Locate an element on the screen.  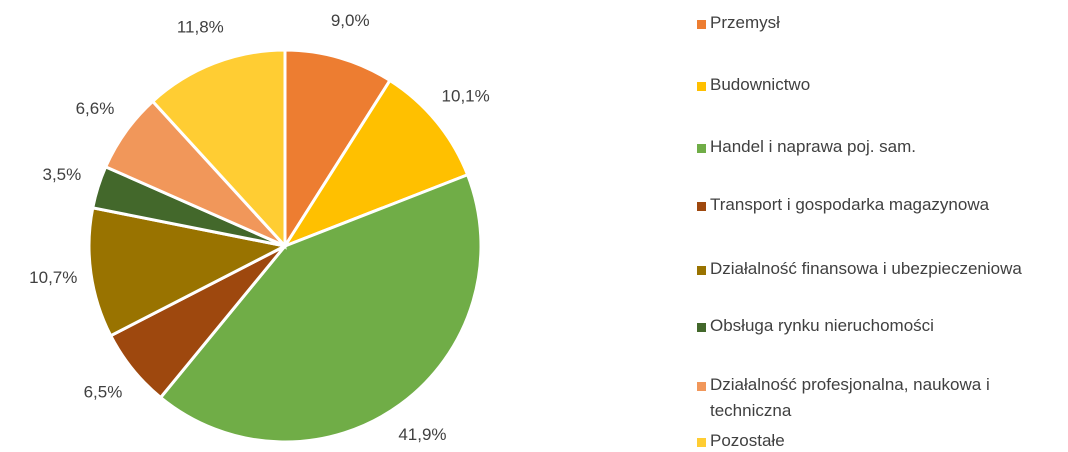
legend-label: Obsługa rynku nieruchomości is located at coordinates (822, 325).